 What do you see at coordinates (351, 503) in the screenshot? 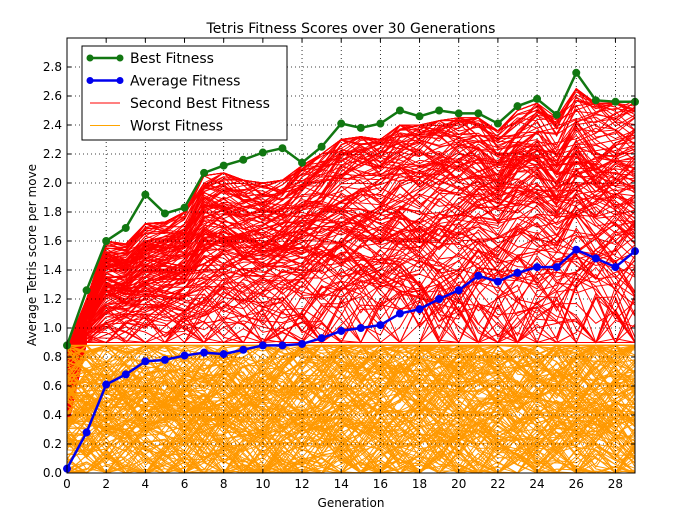
I see `x-axis-label: Generation` at bounding box center [351, 503].